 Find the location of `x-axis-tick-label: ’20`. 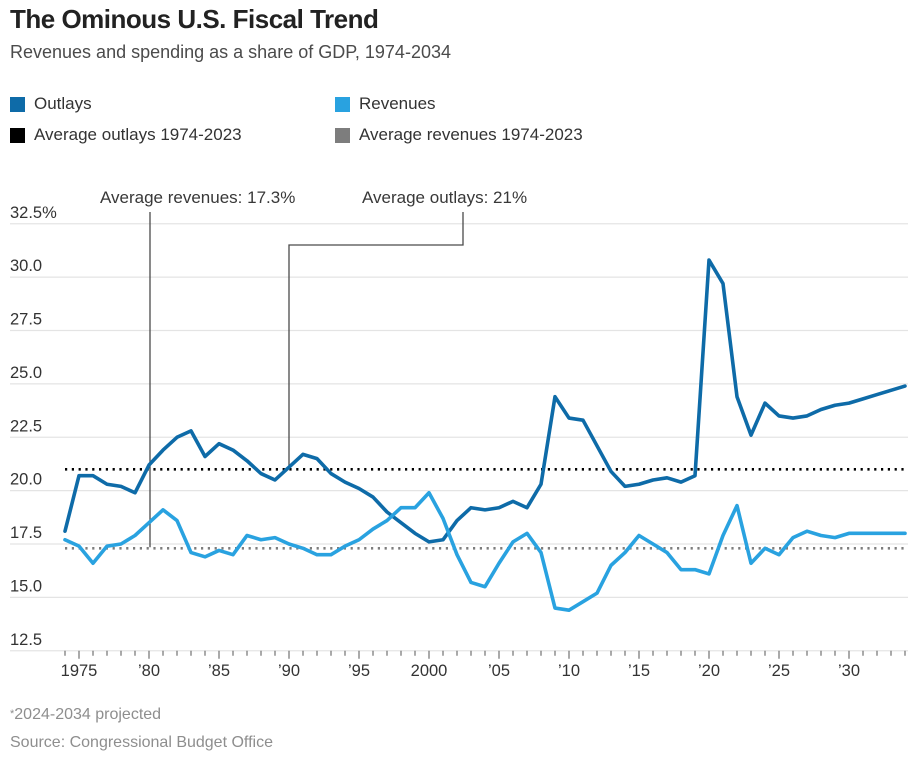

x-axis-tick-label: ’20 is located at coordinates (709, 671).